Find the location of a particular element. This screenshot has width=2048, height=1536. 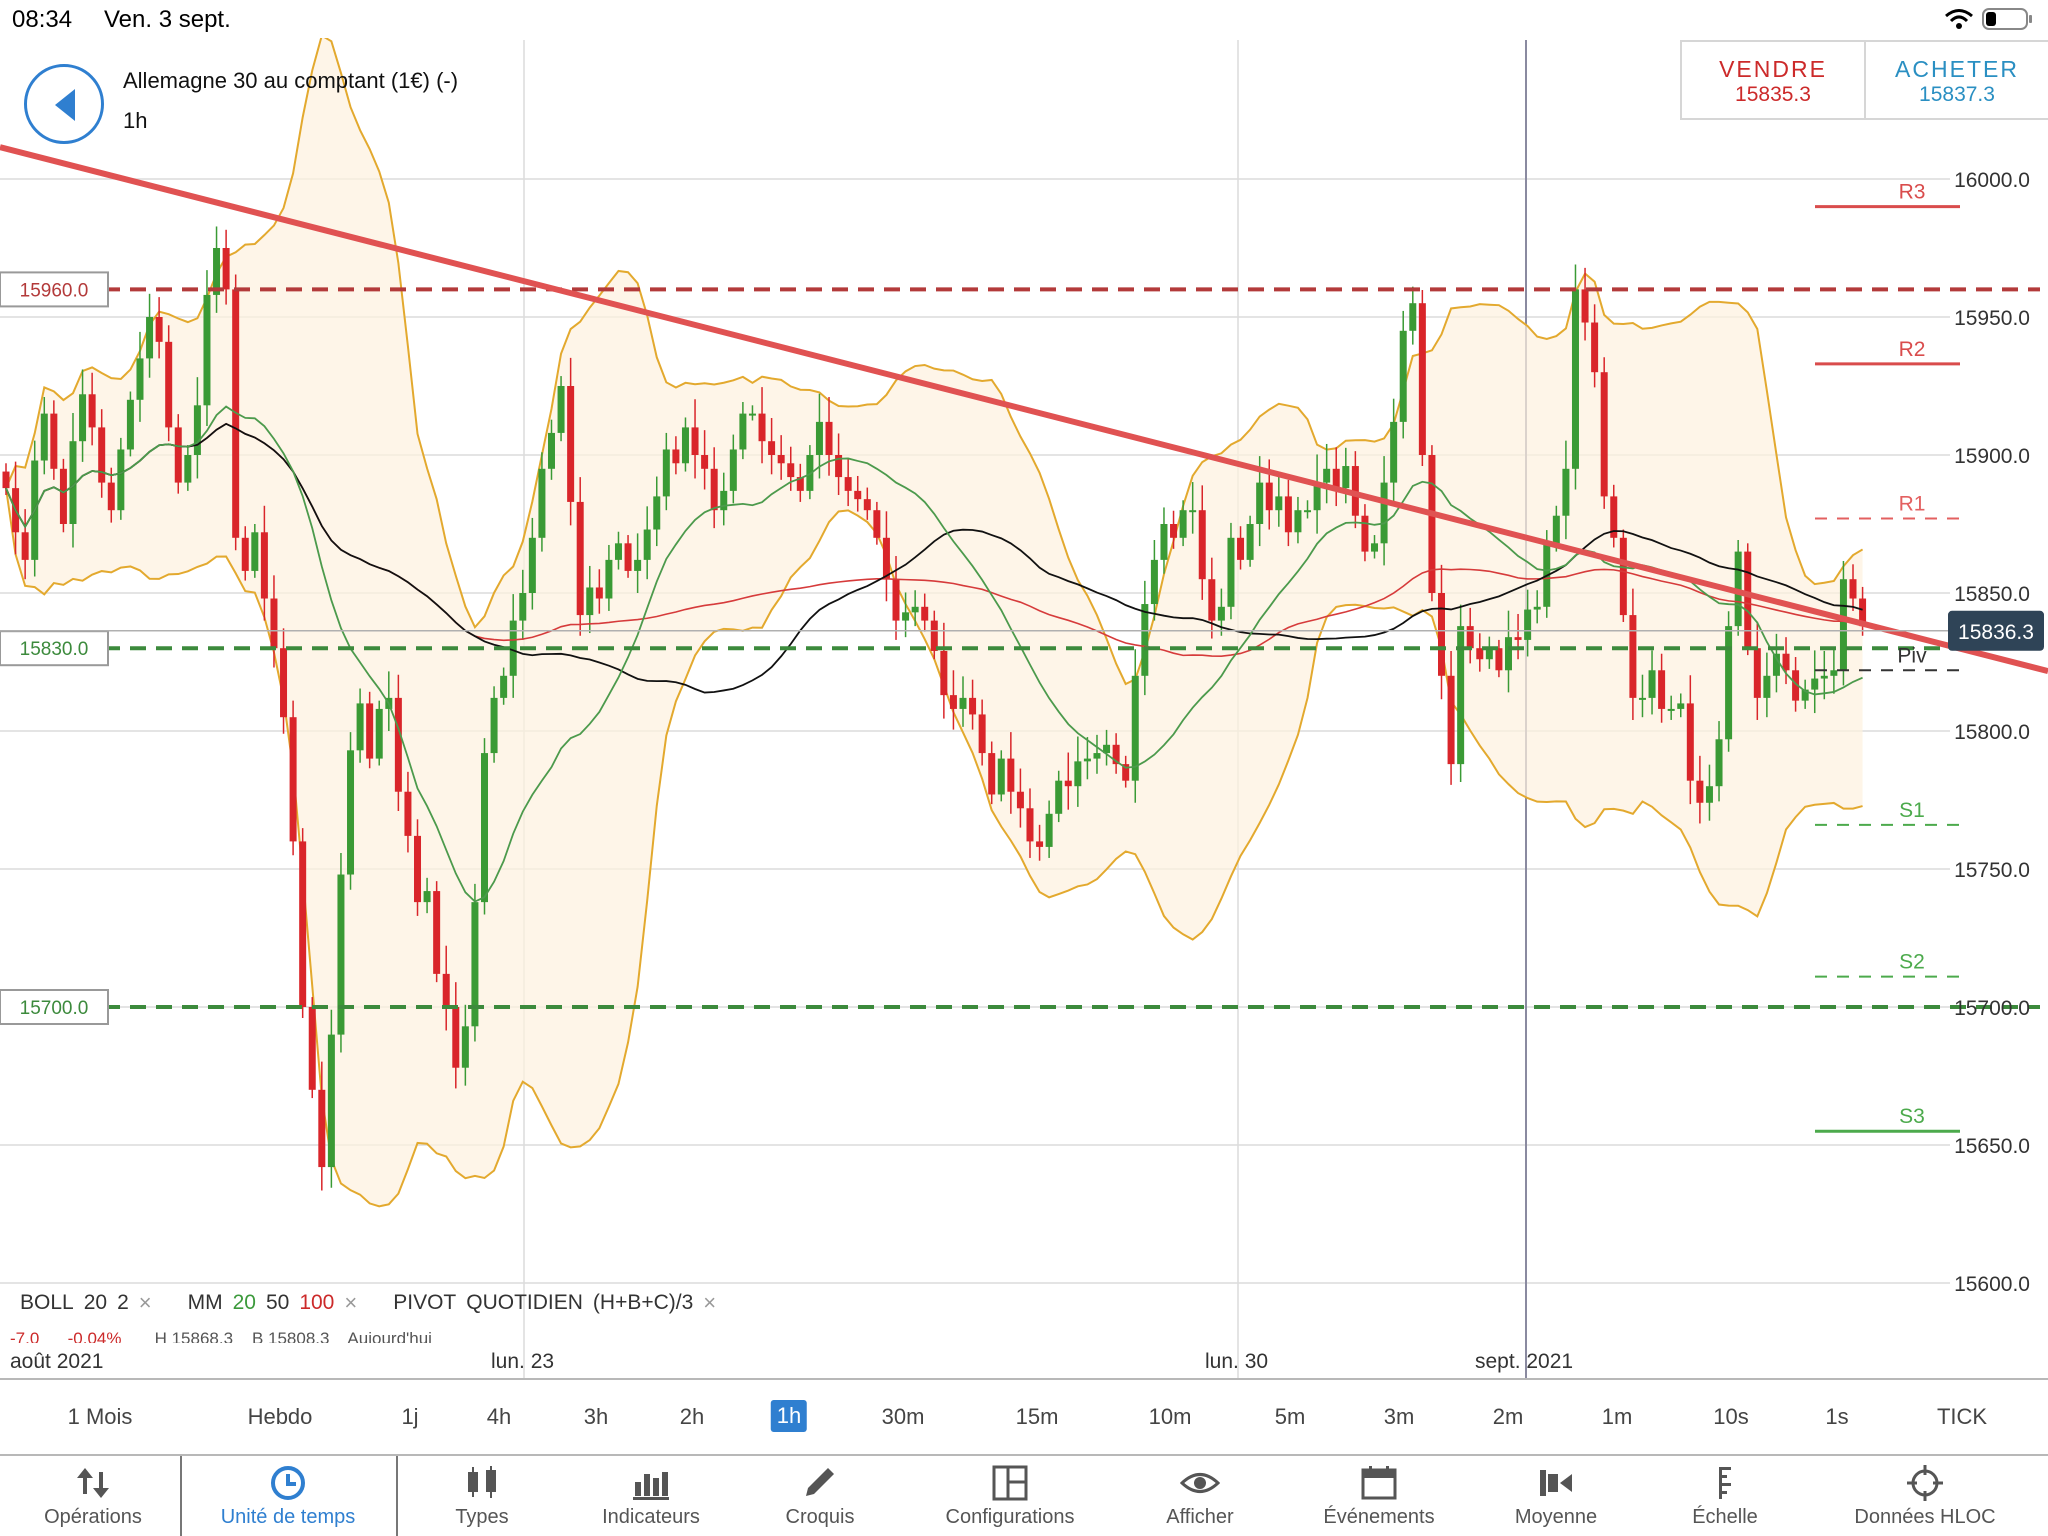

toolbar-divider is located at coordinates (181, 1496).